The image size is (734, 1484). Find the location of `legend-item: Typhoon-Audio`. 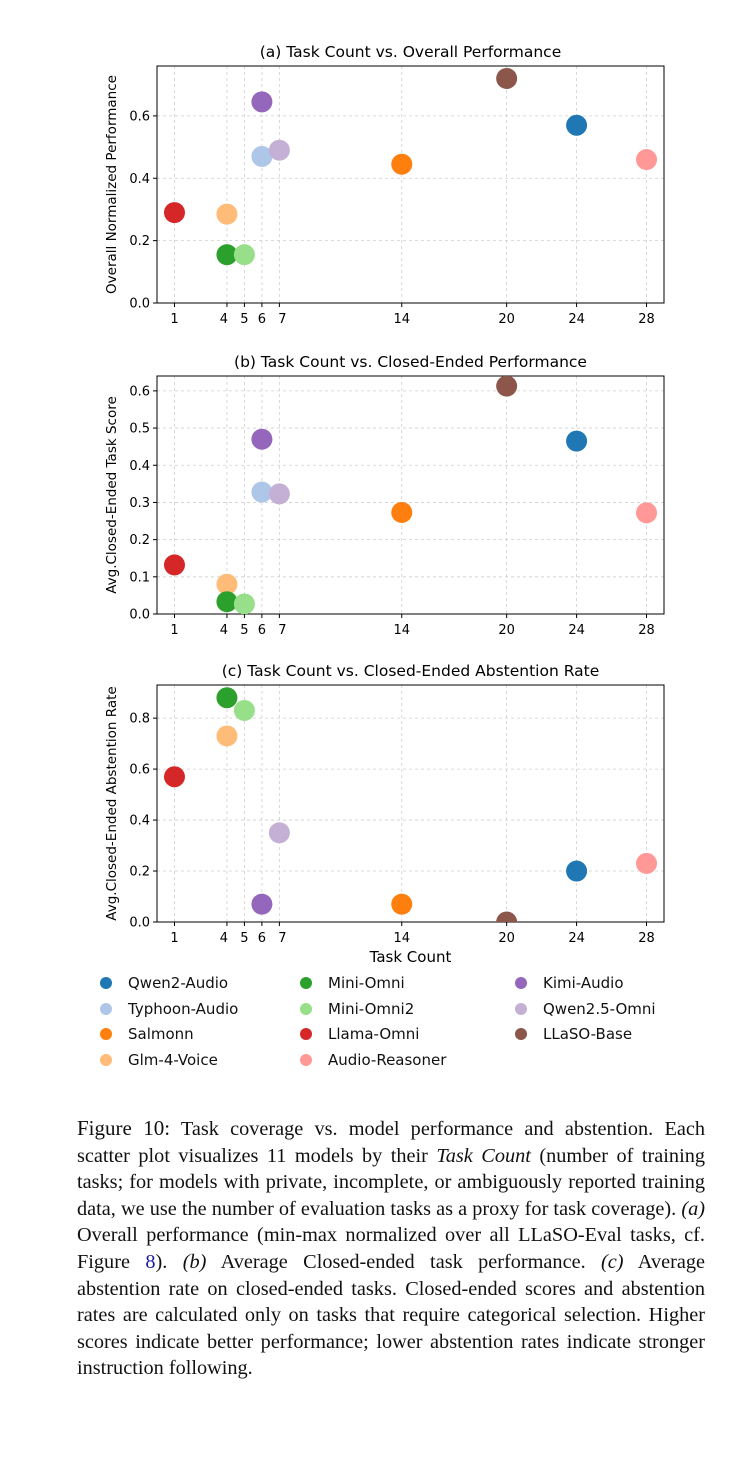

legend-item: Typhoon-Audio is located at coordinates (169, 1009).